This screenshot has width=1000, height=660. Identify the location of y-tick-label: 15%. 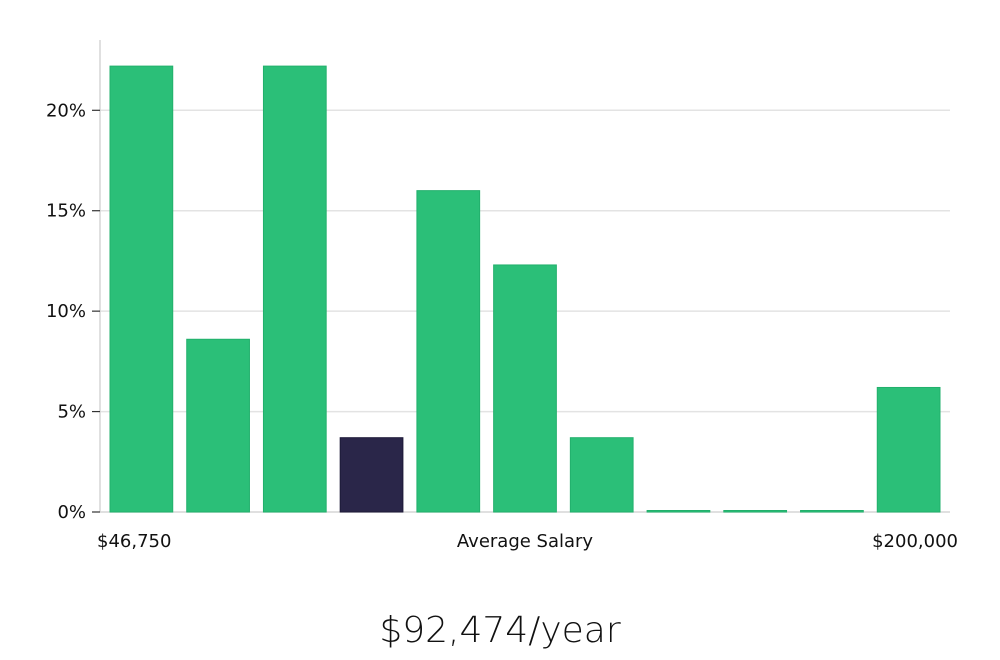
(66, 211).